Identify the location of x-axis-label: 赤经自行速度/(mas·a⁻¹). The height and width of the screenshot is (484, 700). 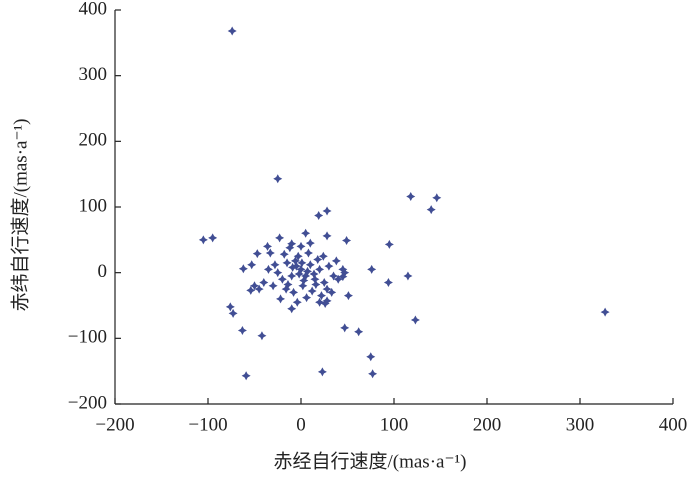
(369, 461).